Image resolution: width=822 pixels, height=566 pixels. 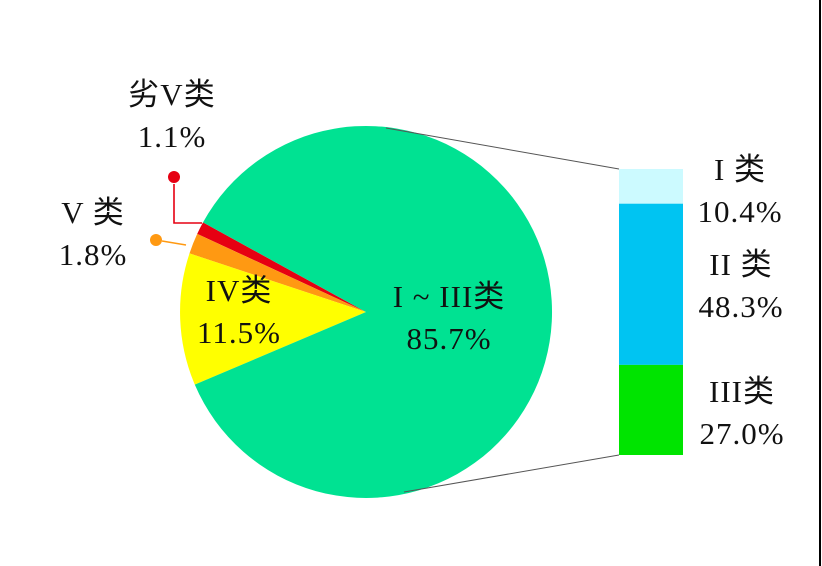 What do you see at coordinates (239, 332) in the screenshot?
I see `slice-percentage: 11.5%` at bounding box center [239, 332].